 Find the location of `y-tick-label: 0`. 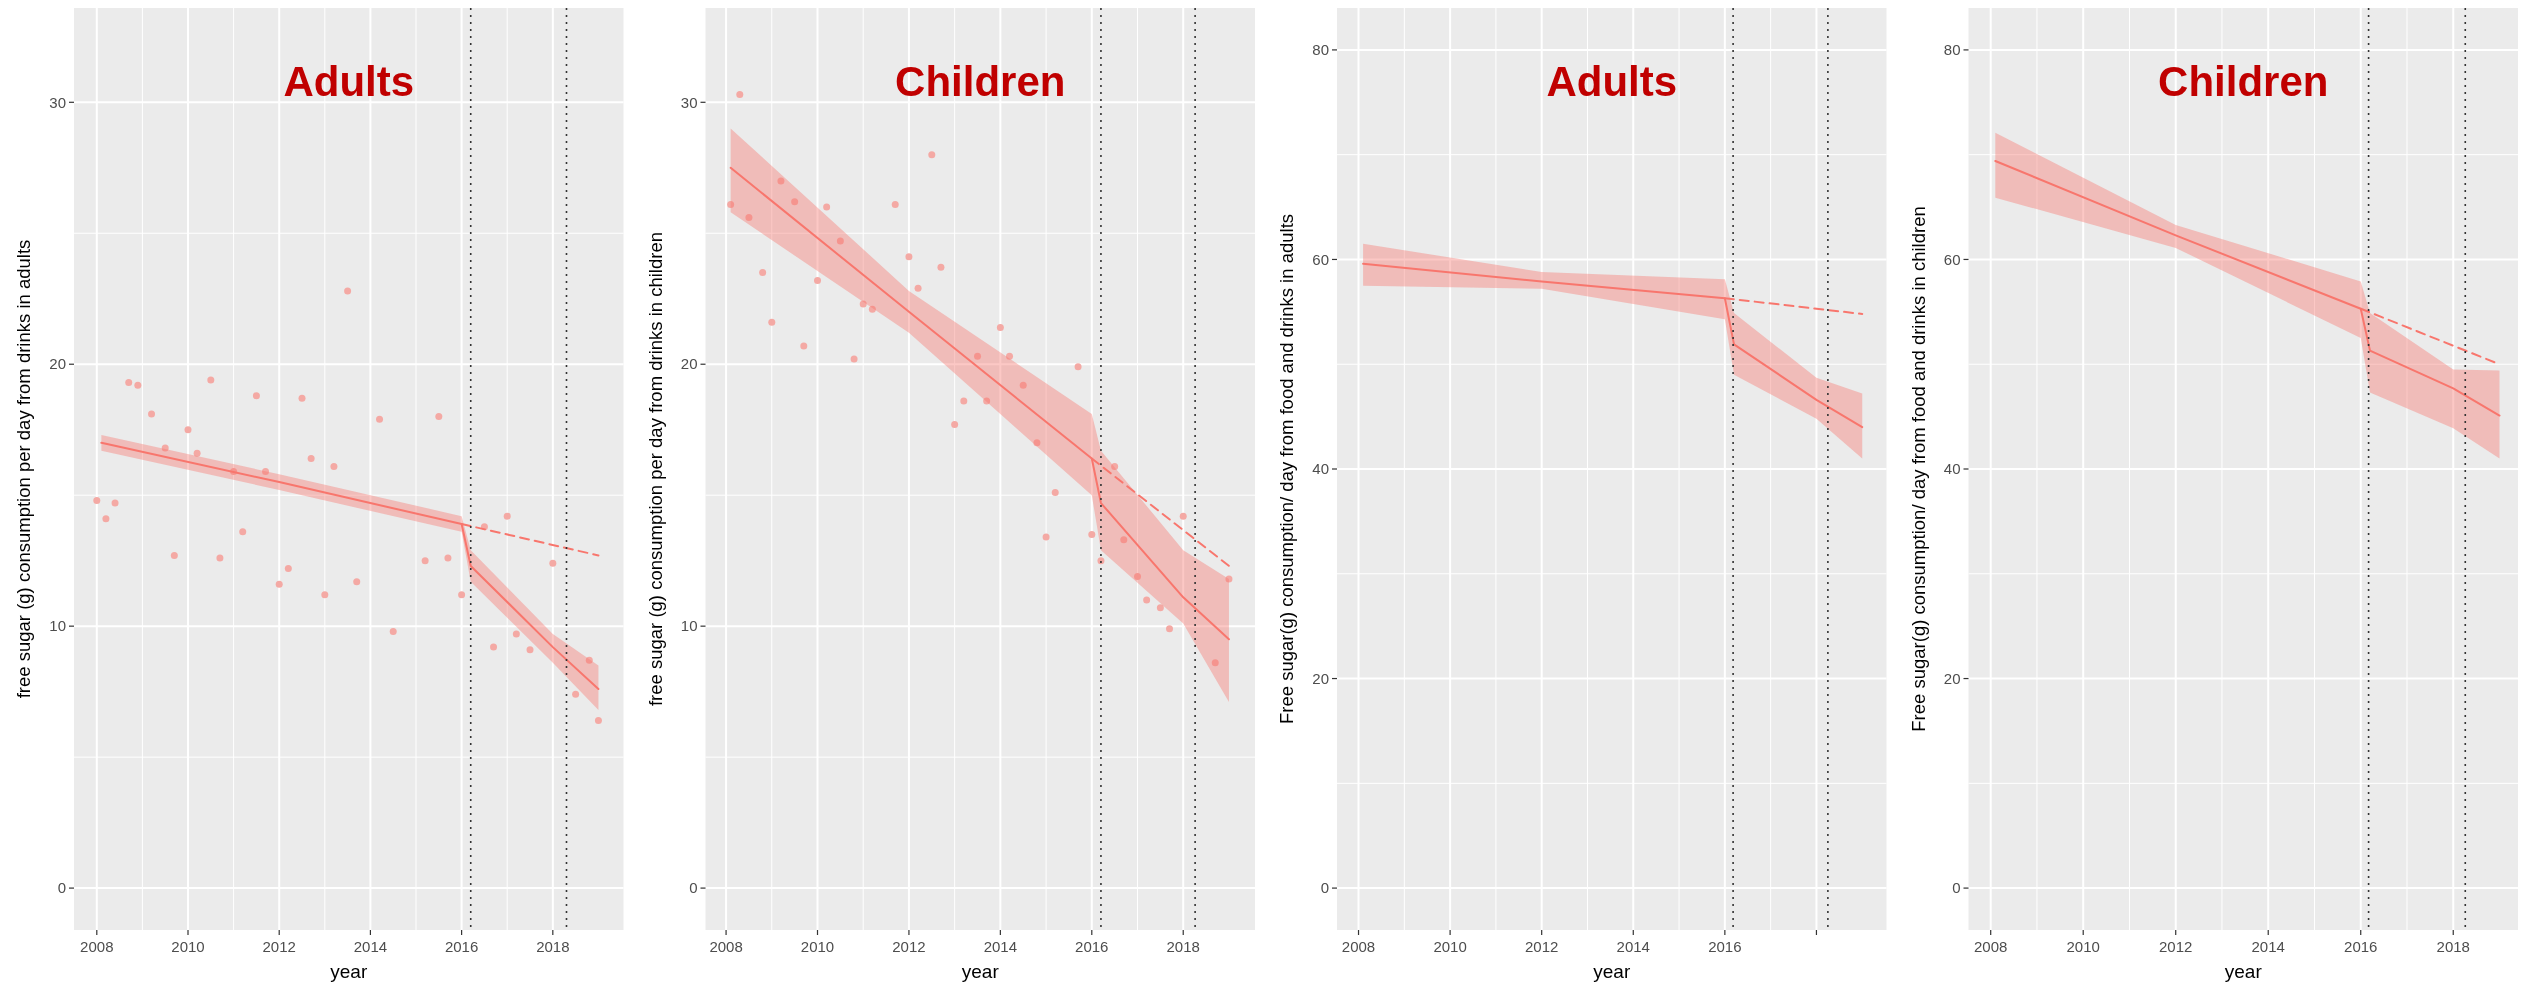

y-tick-label: 0 is located at coordinates (693, 888).